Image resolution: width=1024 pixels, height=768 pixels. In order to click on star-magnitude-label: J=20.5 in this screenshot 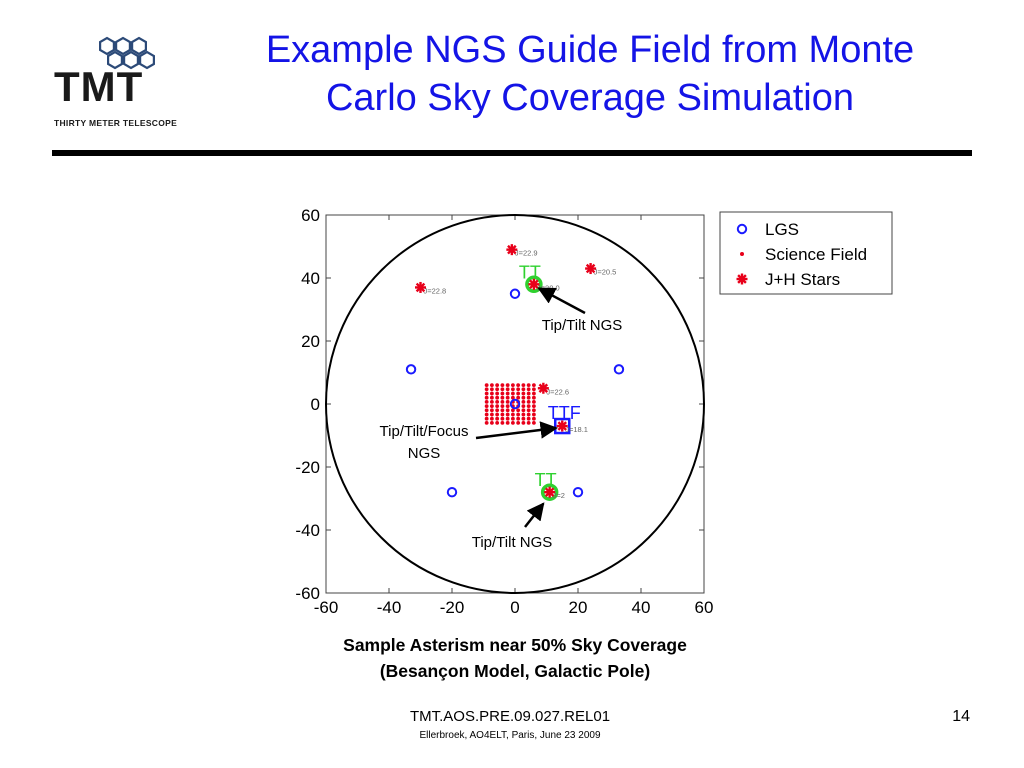, I will do `click(605, 272)`.